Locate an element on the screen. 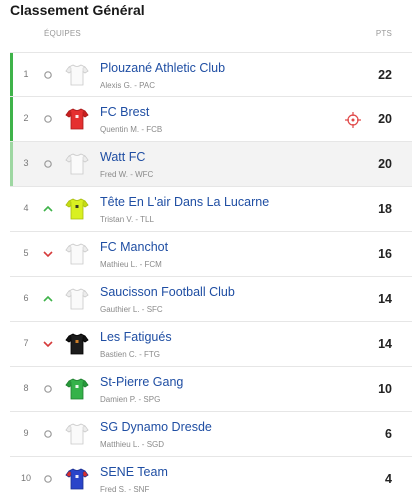 The image size is (412, 500). manager-label: Tristan V. - TLL is located at coordinates (127, 219).